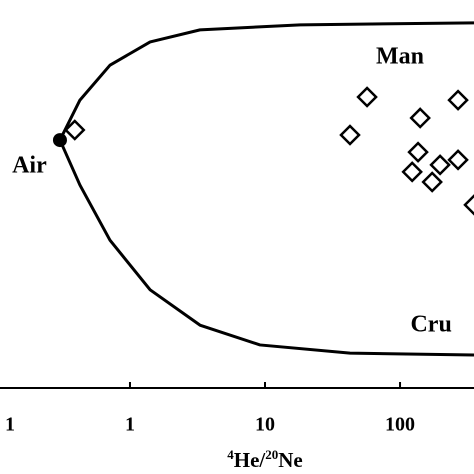  I want to click on annotation: Air, so click(29, 165).